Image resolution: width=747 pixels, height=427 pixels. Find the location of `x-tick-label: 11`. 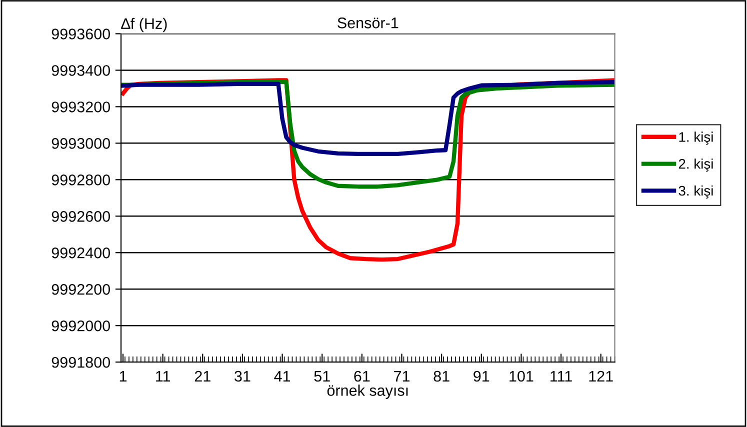

x-tick-label: 11 is located at coordinates (163, 376).